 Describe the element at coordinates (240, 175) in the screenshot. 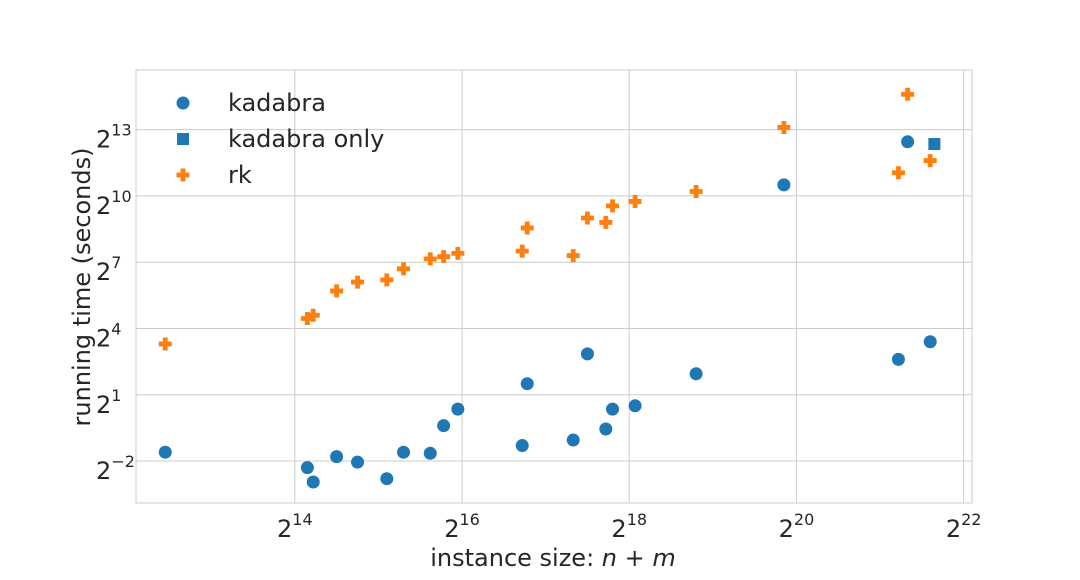

I see `legend-label-rk: rk` at that location.